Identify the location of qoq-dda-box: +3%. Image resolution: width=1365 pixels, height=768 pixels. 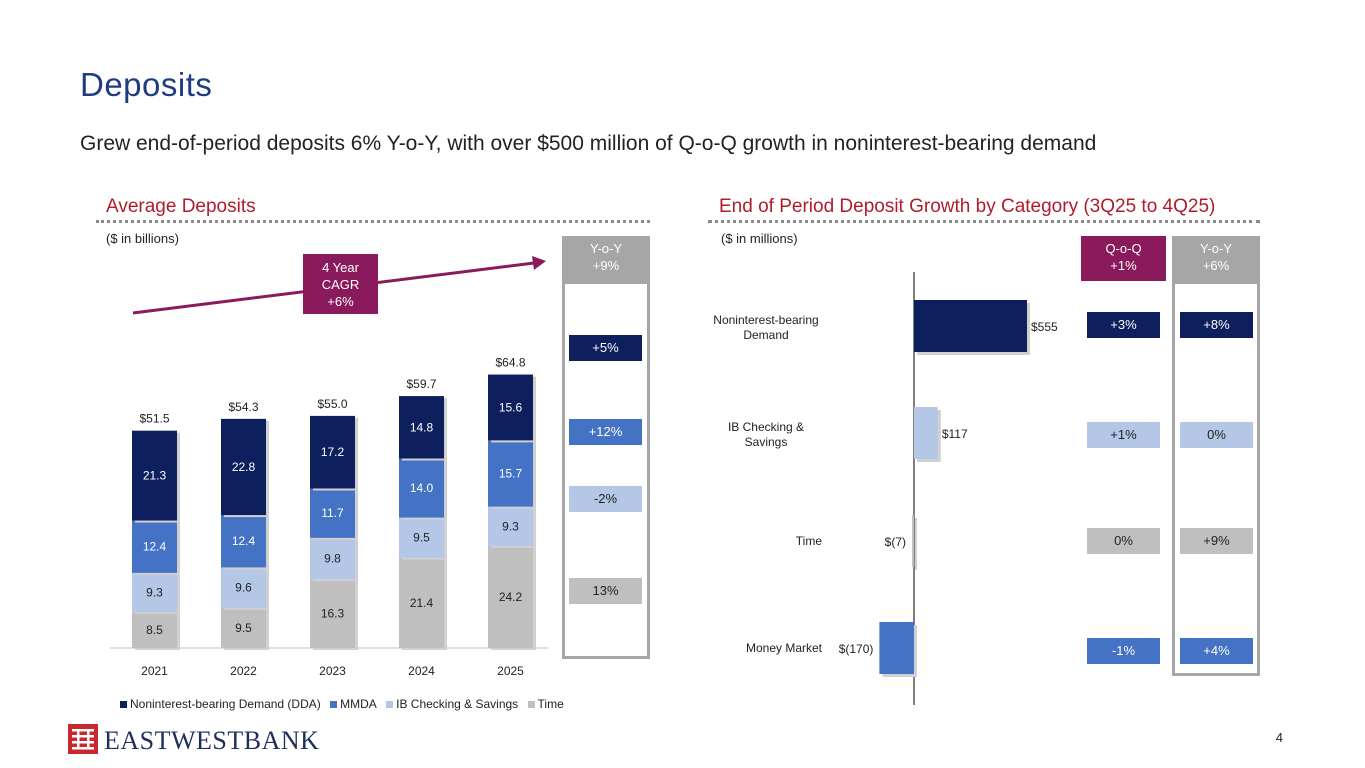
(1123, 325).